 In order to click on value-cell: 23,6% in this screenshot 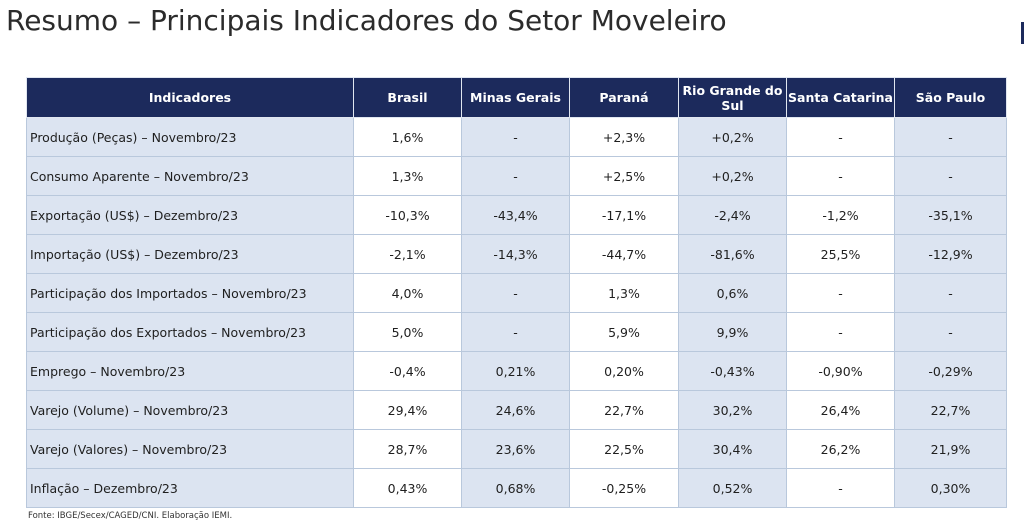, I will do `click(515, 449)`.